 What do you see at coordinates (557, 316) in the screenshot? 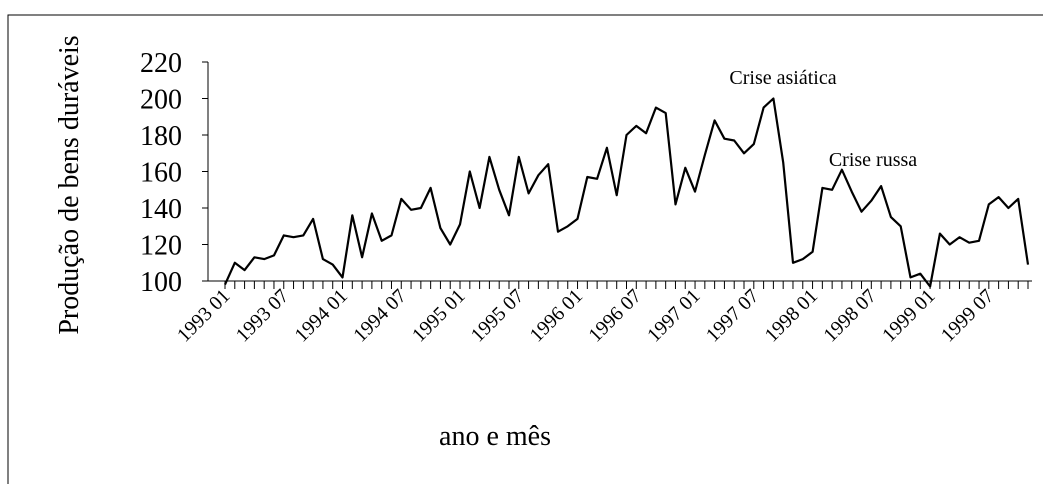
I see `x-tick-label: 1996 01` at bounding box center [557, 316].